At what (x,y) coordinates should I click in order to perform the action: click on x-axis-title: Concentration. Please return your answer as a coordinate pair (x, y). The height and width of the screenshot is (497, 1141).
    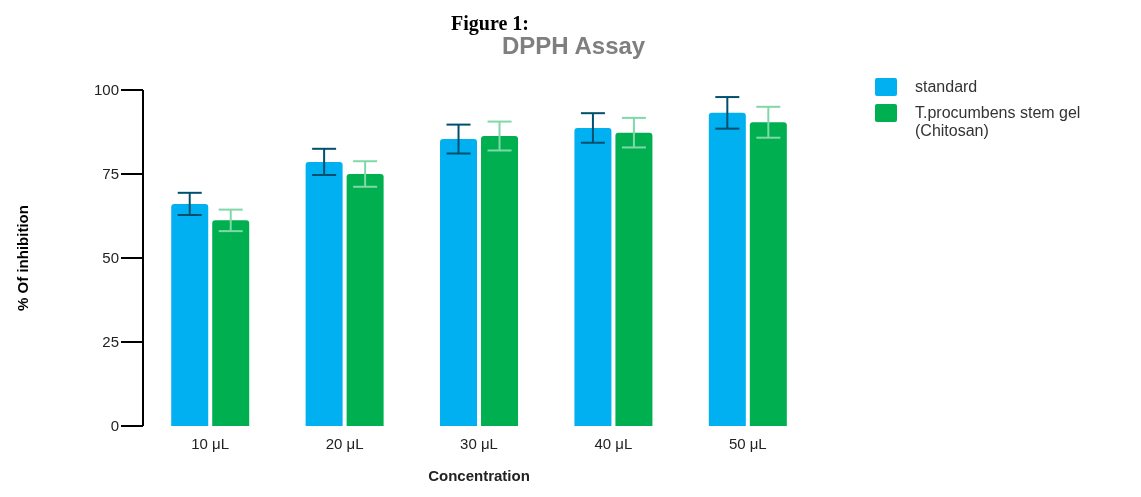
    Looking at the image, I should click on (479, 475).